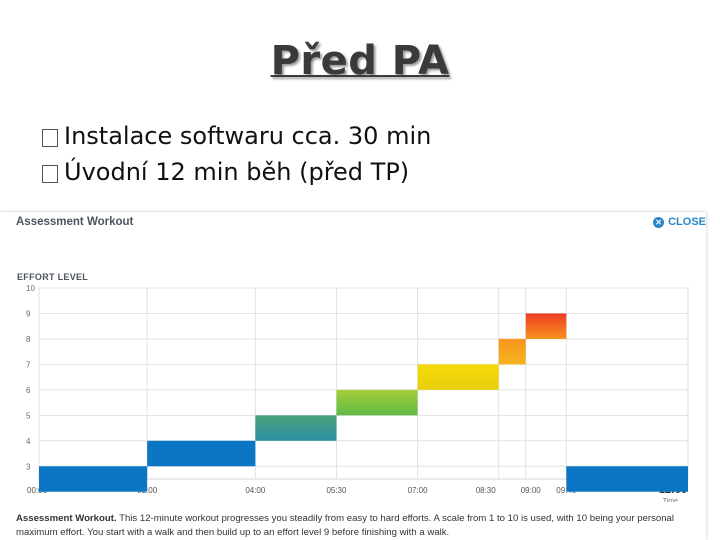  What do you see at coordinates (147, 490) in the screenshot?
I see `x-tick-label: 02:00` at bounding box center [147, 490].